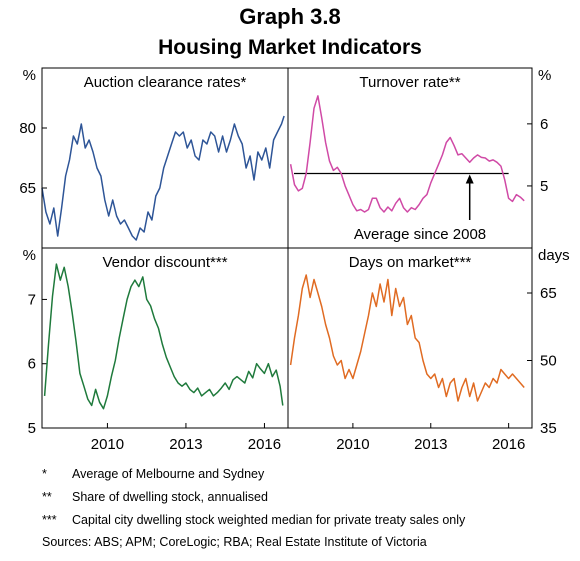  I want to click on note-1-mark: *, so click(44, 474).